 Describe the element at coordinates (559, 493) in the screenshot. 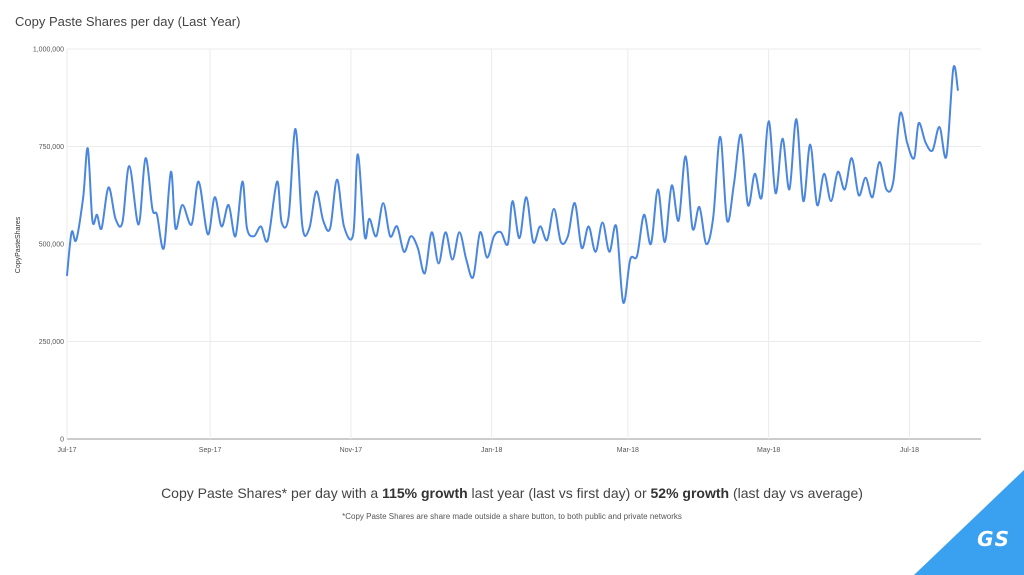

I see `caption-text-2: last year (last vs first day) or` at that location.